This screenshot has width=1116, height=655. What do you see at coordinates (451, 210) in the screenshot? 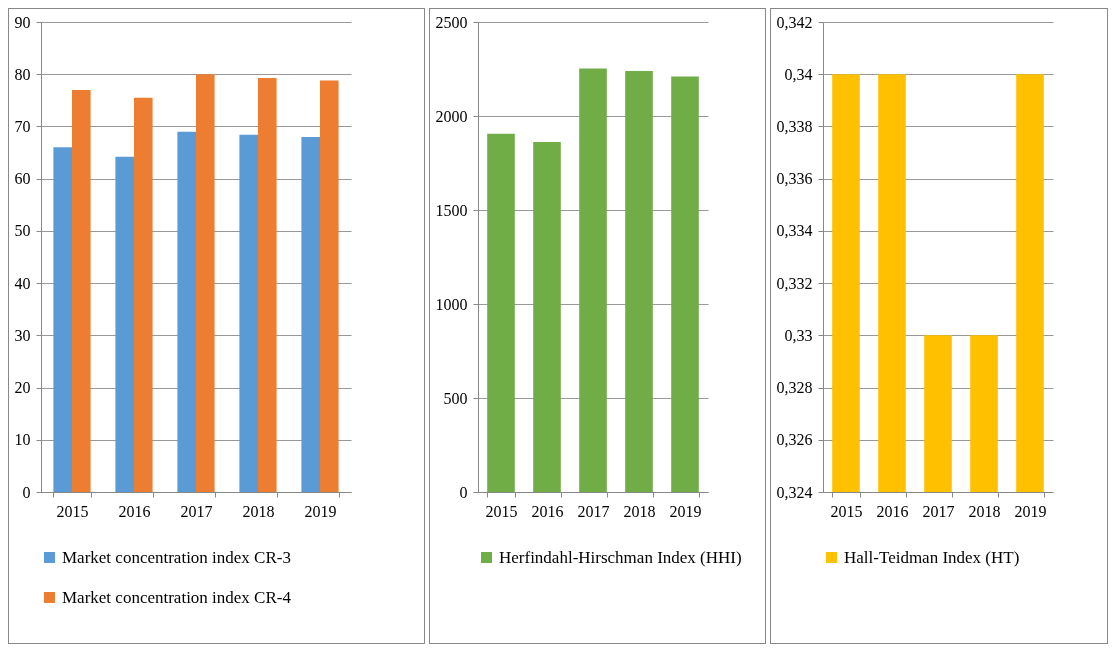
I see `y-tick-label: 1500` at bounding box center [451, 210].